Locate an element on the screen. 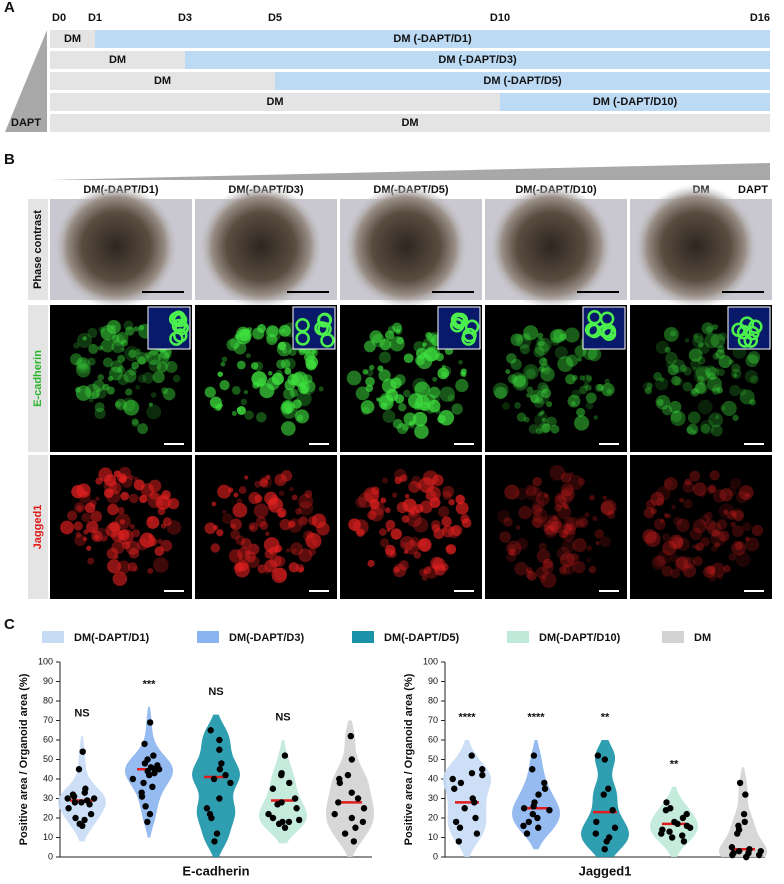 The image size is (784, 884). day-label: D0 is located at coordinates (59, 18).